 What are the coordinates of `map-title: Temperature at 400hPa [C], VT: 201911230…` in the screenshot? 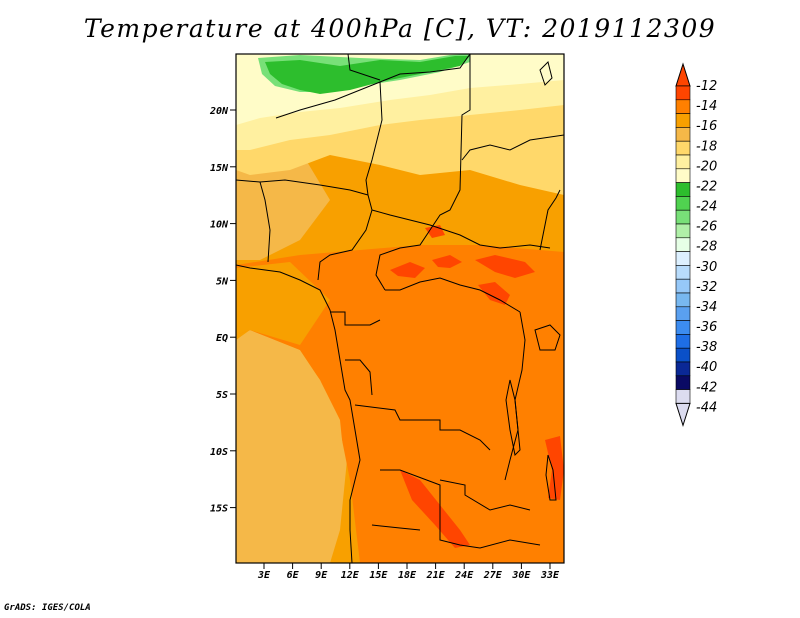 It's located at (400, 28).